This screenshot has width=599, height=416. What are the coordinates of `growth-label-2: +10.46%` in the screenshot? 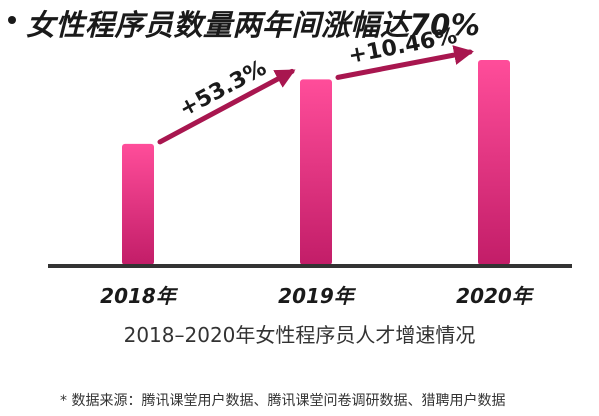 It's located at (402, 46).